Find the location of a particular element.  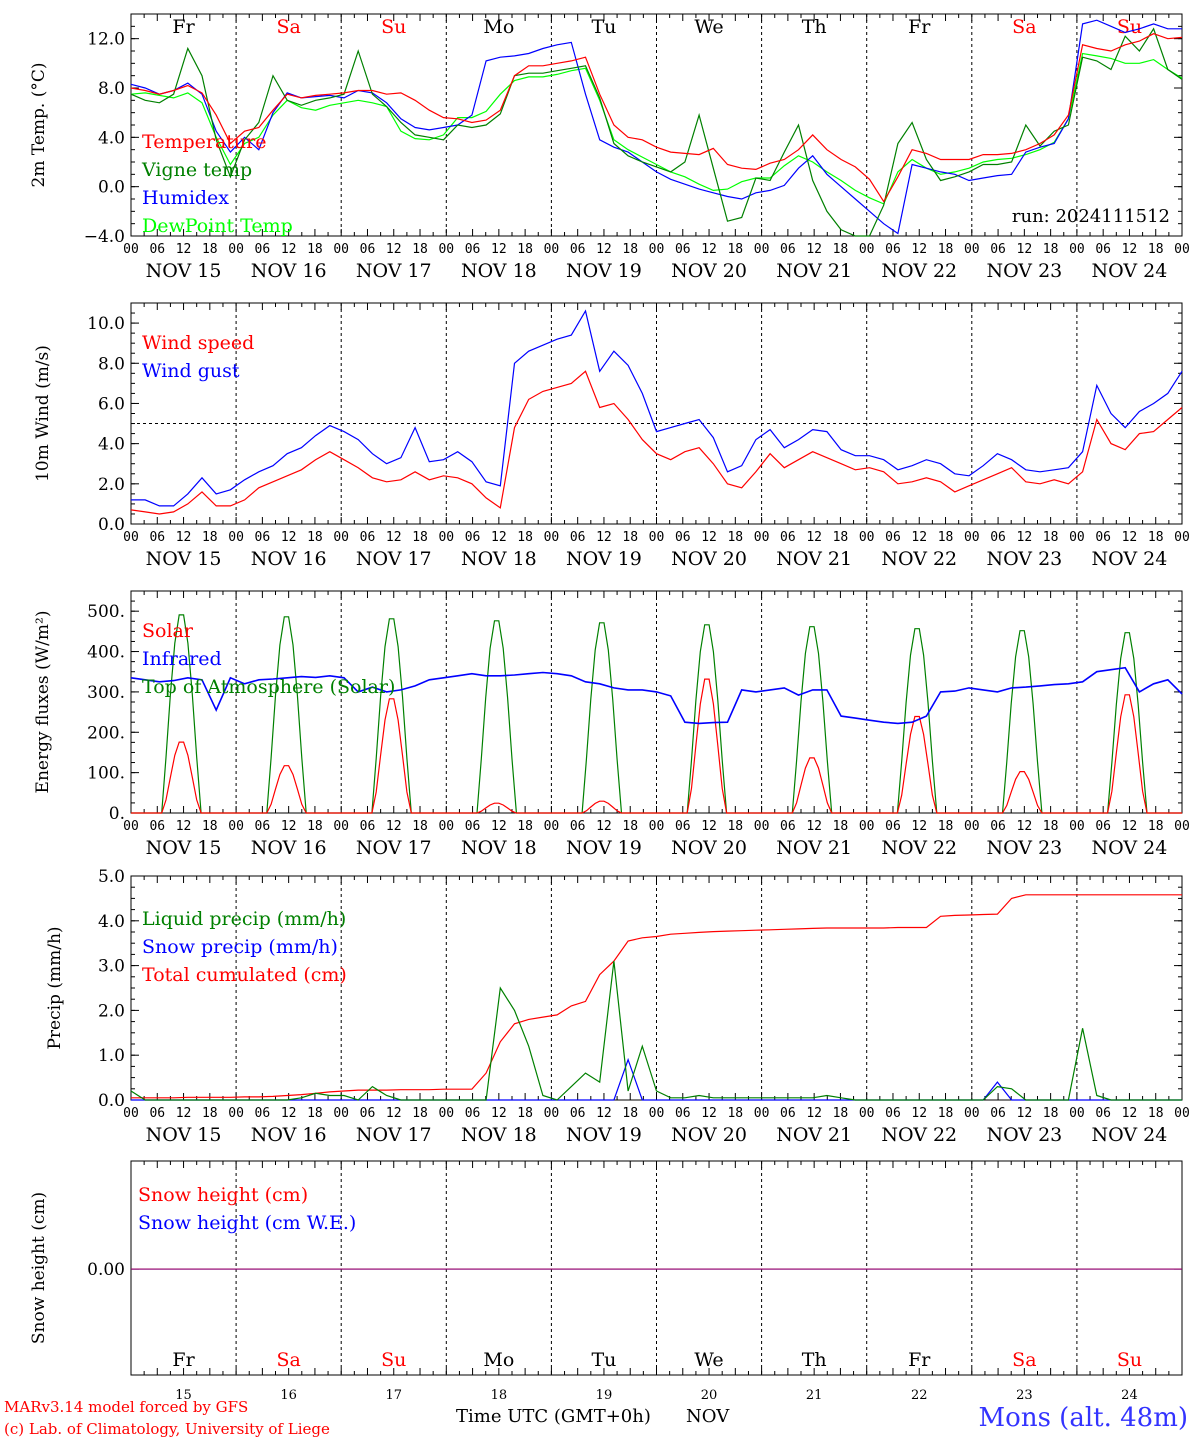

y-tick-label: 2.0 is located at coordinates (111, 485).